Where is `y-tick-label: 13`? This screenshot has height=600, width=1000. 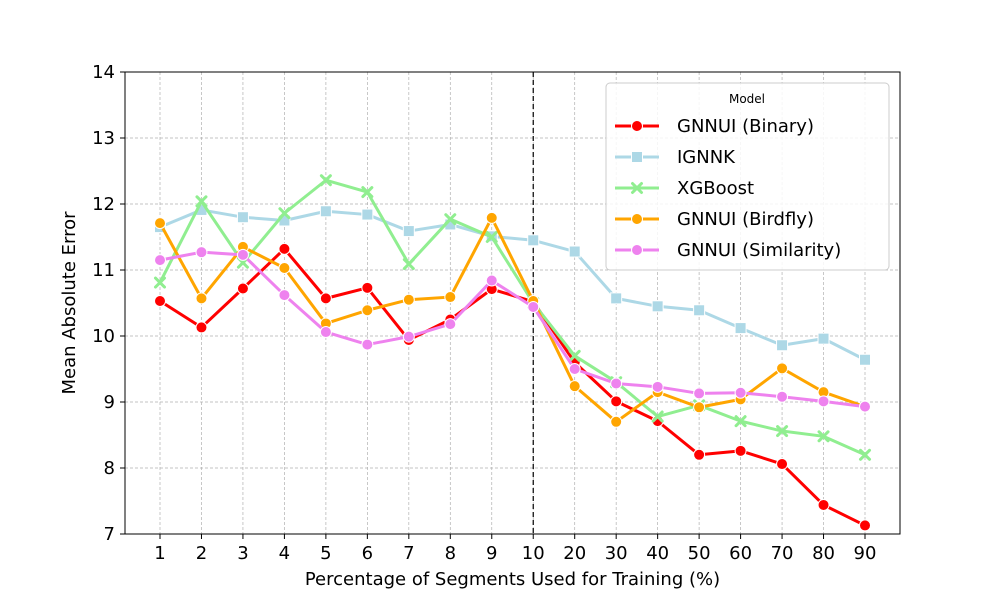 y-tick-label: 13 is located at coordinates (103, 138).